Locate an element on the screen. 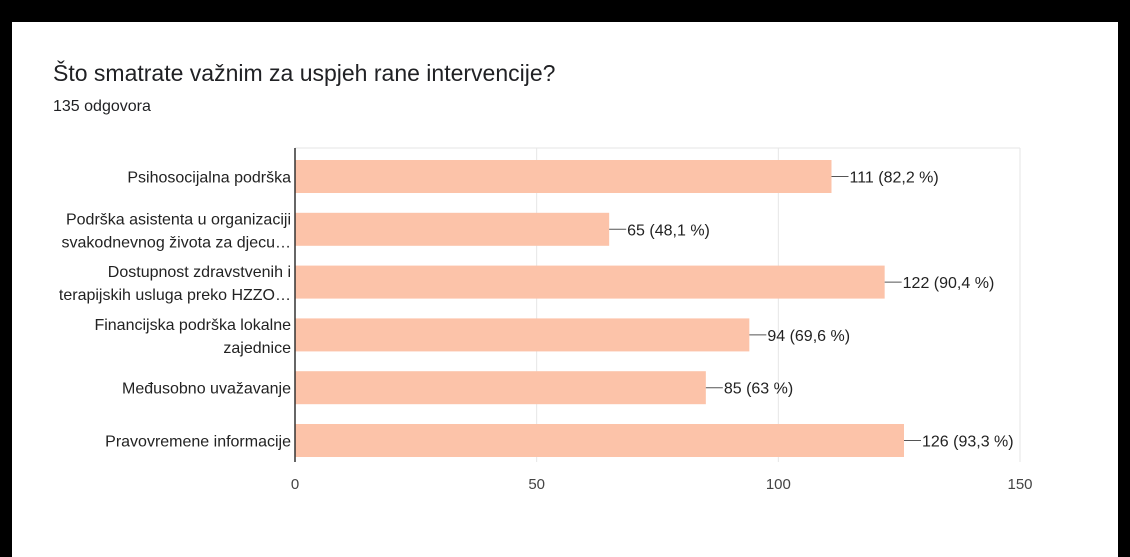  data-label-1: 65 (48,1 %) is located at coordinates (668, 230).